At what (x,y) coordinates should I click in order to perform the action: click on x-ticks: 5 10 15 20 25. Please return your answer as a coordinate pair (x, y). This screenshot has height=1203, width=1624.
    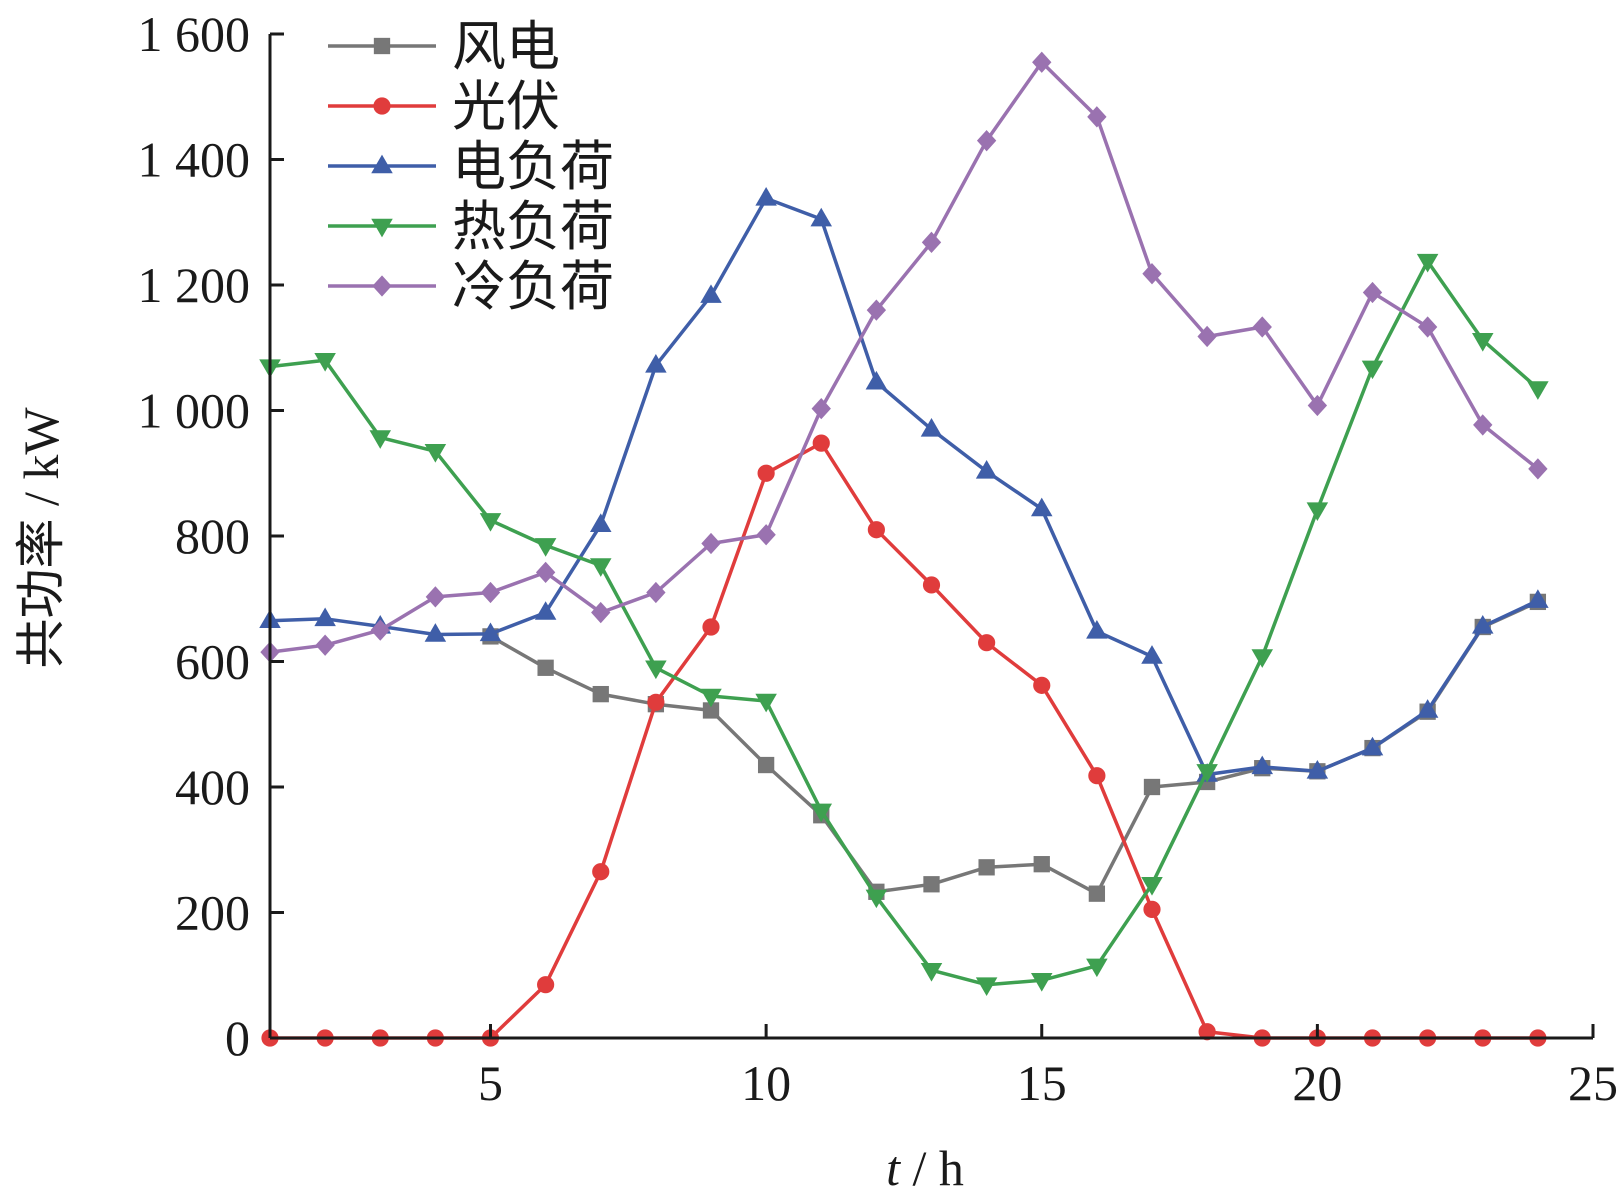
    Looking at the image, I should click on (1048, 1067).